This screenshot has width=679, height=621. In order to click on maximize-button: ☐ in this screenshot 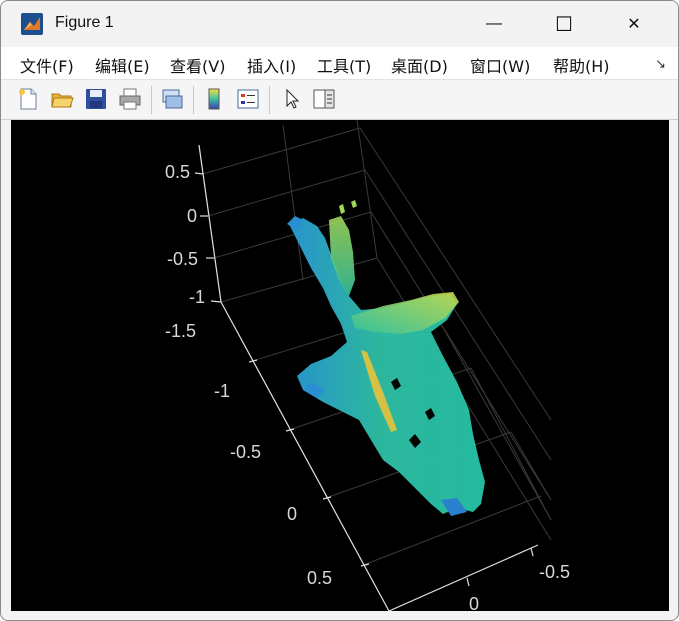, I will do `click(564, 24)`.